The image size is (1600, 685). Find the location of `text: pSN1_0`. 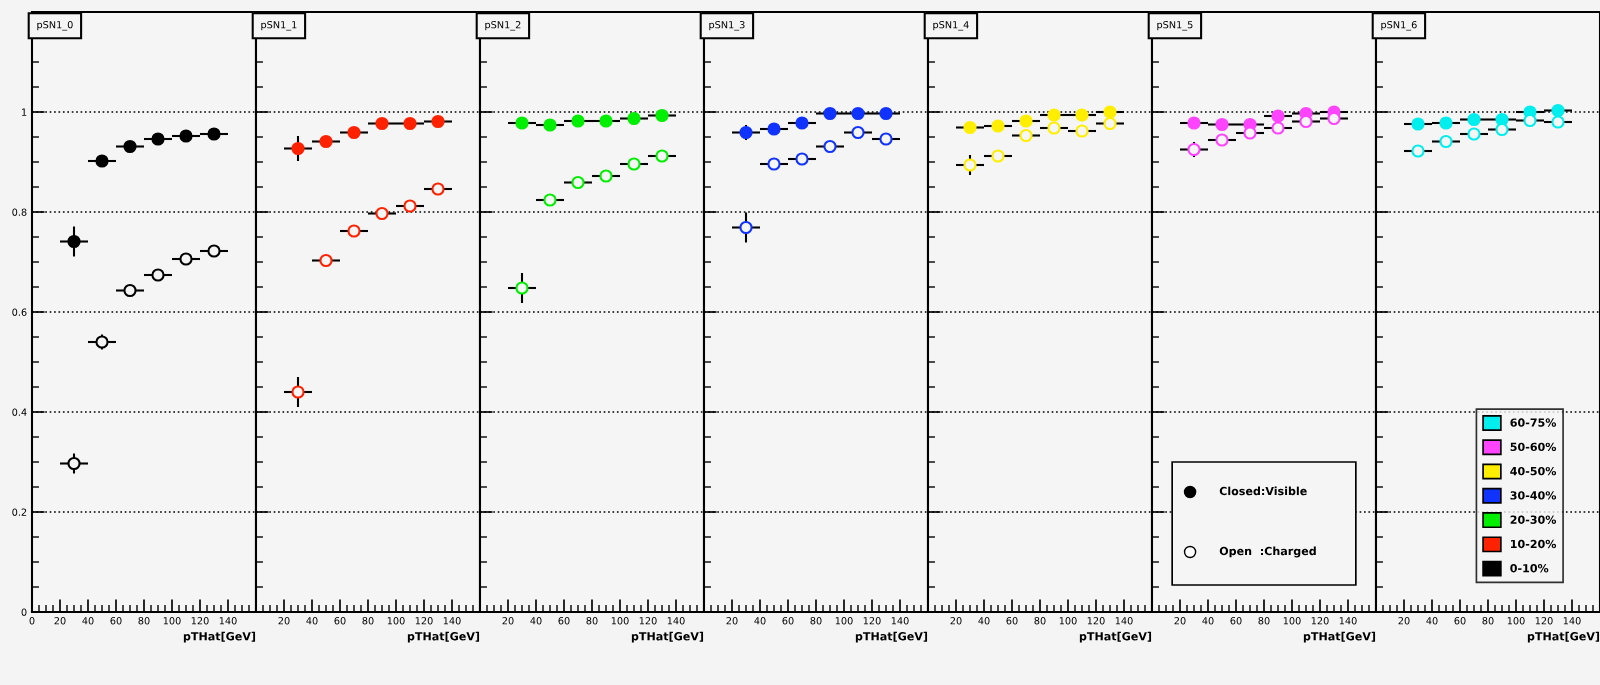

text: pSN1_0 is located at coordinates (55, 26).